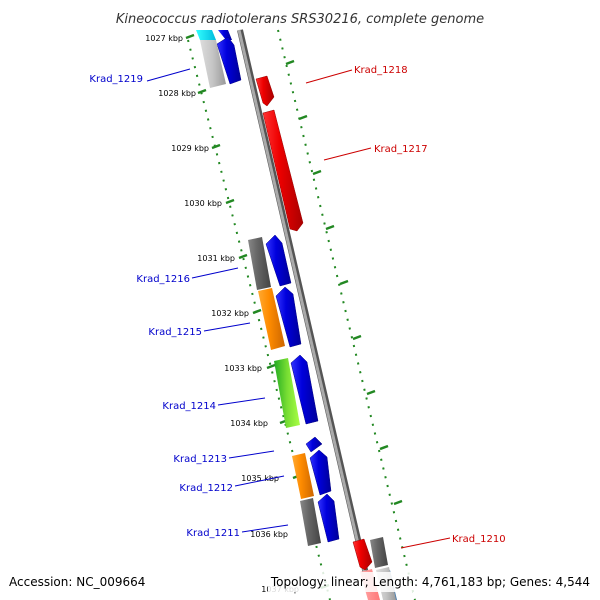 The image size is (600, 600). I want to click on kbp-label: 1036 kbp, so click(269, 534).